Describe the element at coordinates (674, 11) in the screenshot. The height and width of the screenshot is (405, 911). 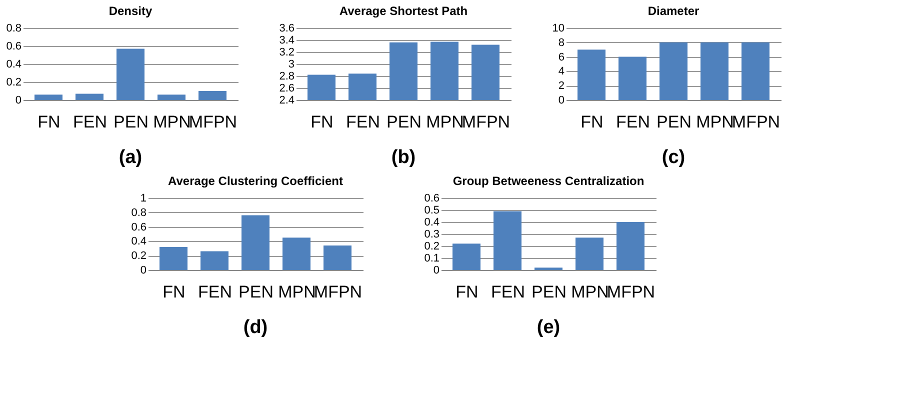
I see `chart-title: Diameter` at that location.